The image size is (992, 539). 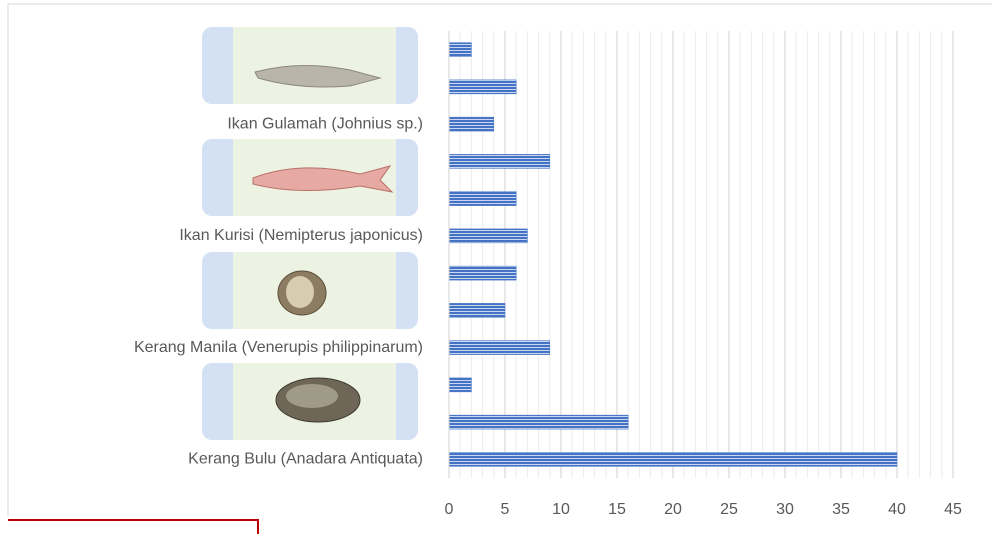 I want to click on x-tick-label: 35, so click(x=841, y=509).